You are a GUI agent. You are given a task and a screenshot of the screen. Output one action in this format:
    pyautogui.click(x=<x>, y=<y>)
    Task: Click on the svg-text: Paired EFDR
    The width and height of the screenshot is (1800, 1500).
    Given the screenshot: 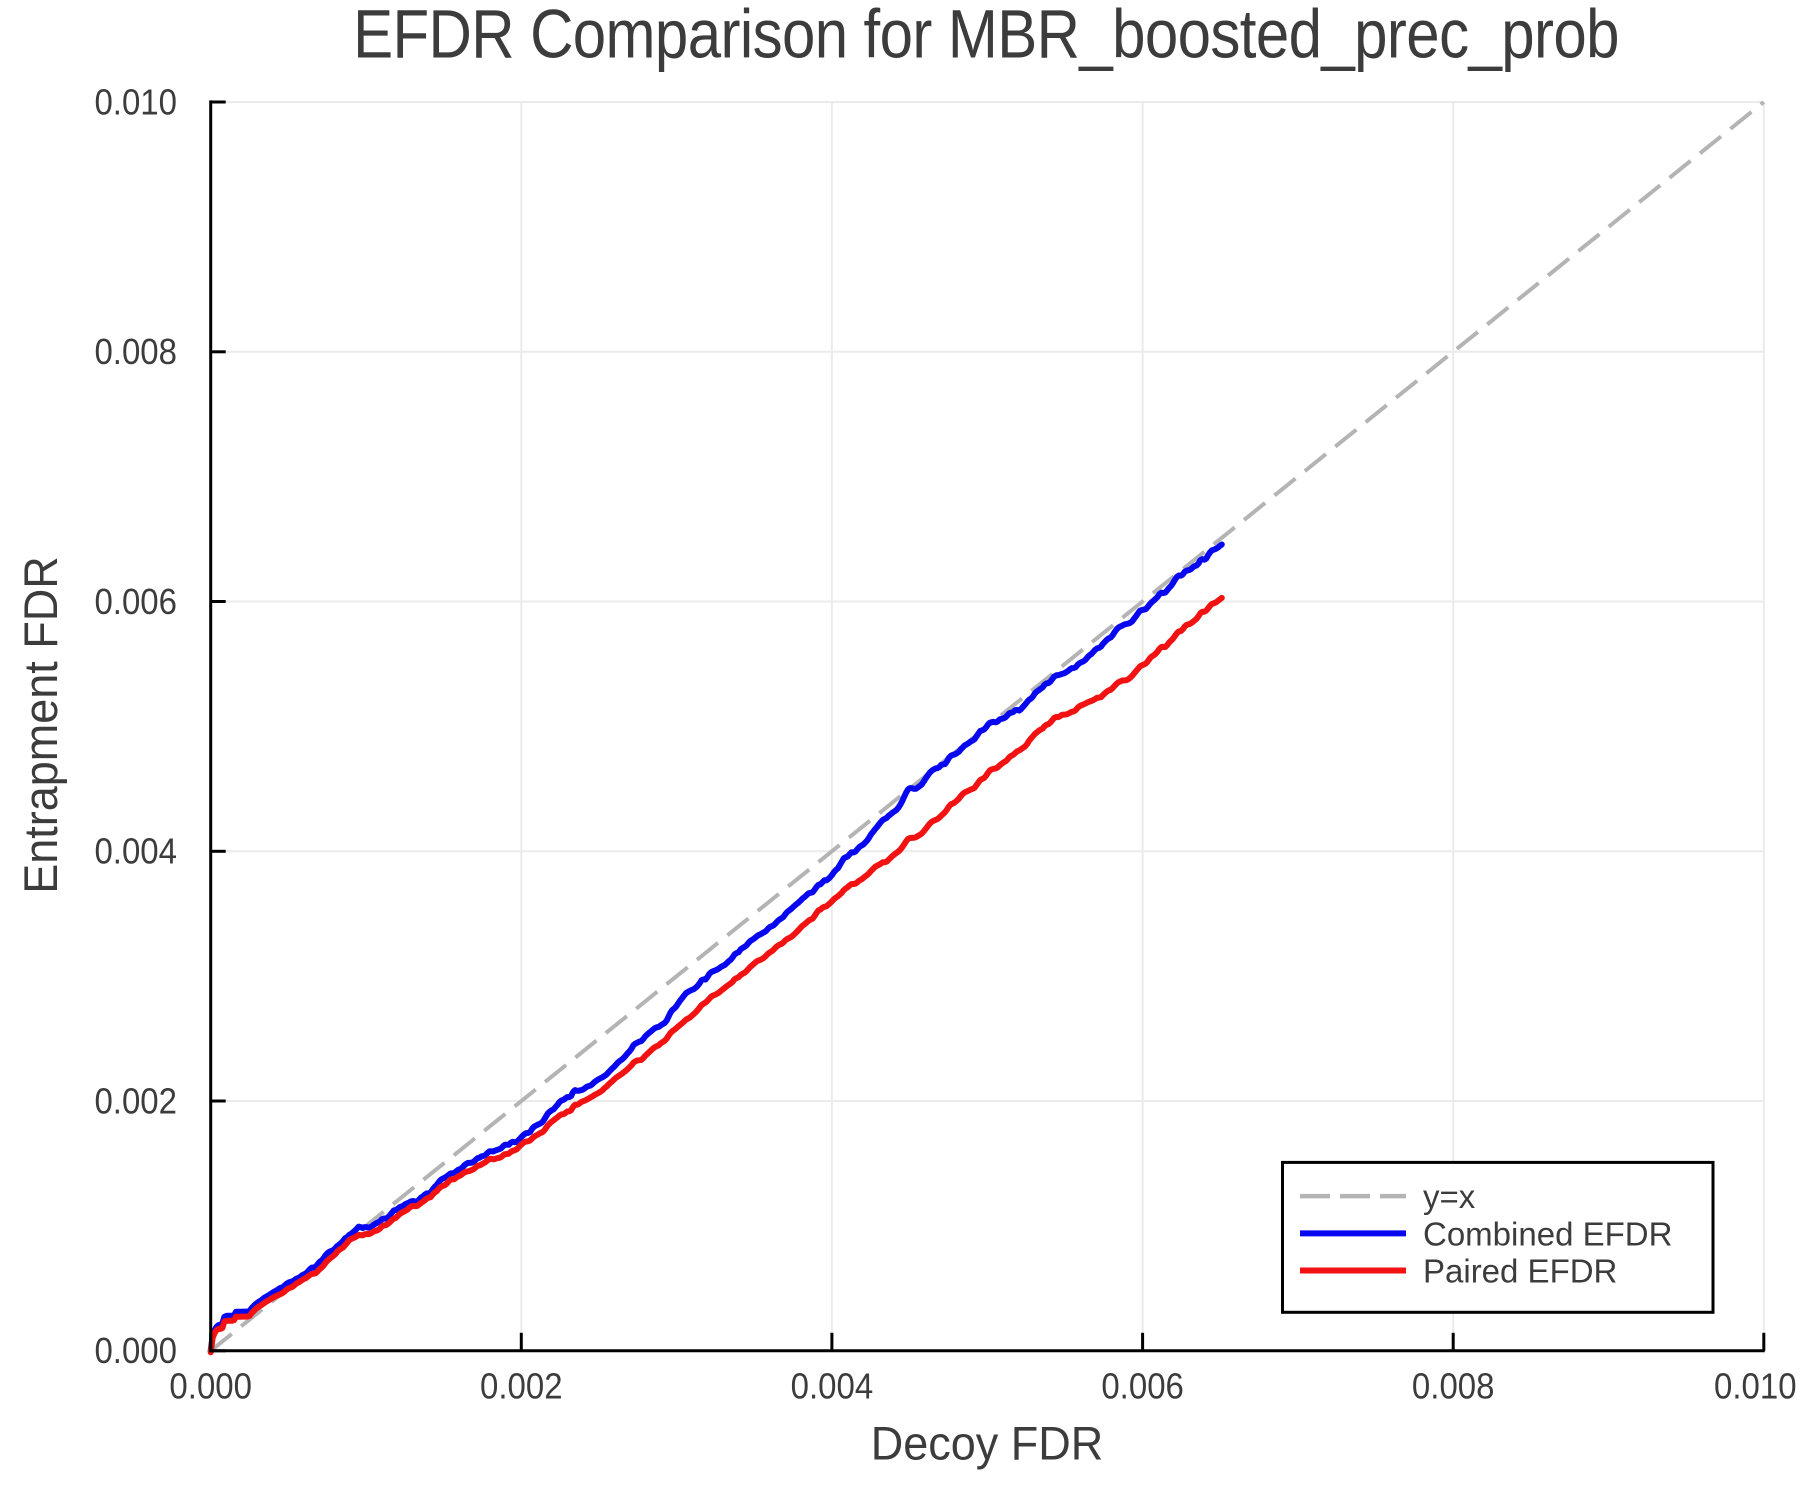 What is the action you would take?
    pyautogui.click(x=1520, y=1270)
    